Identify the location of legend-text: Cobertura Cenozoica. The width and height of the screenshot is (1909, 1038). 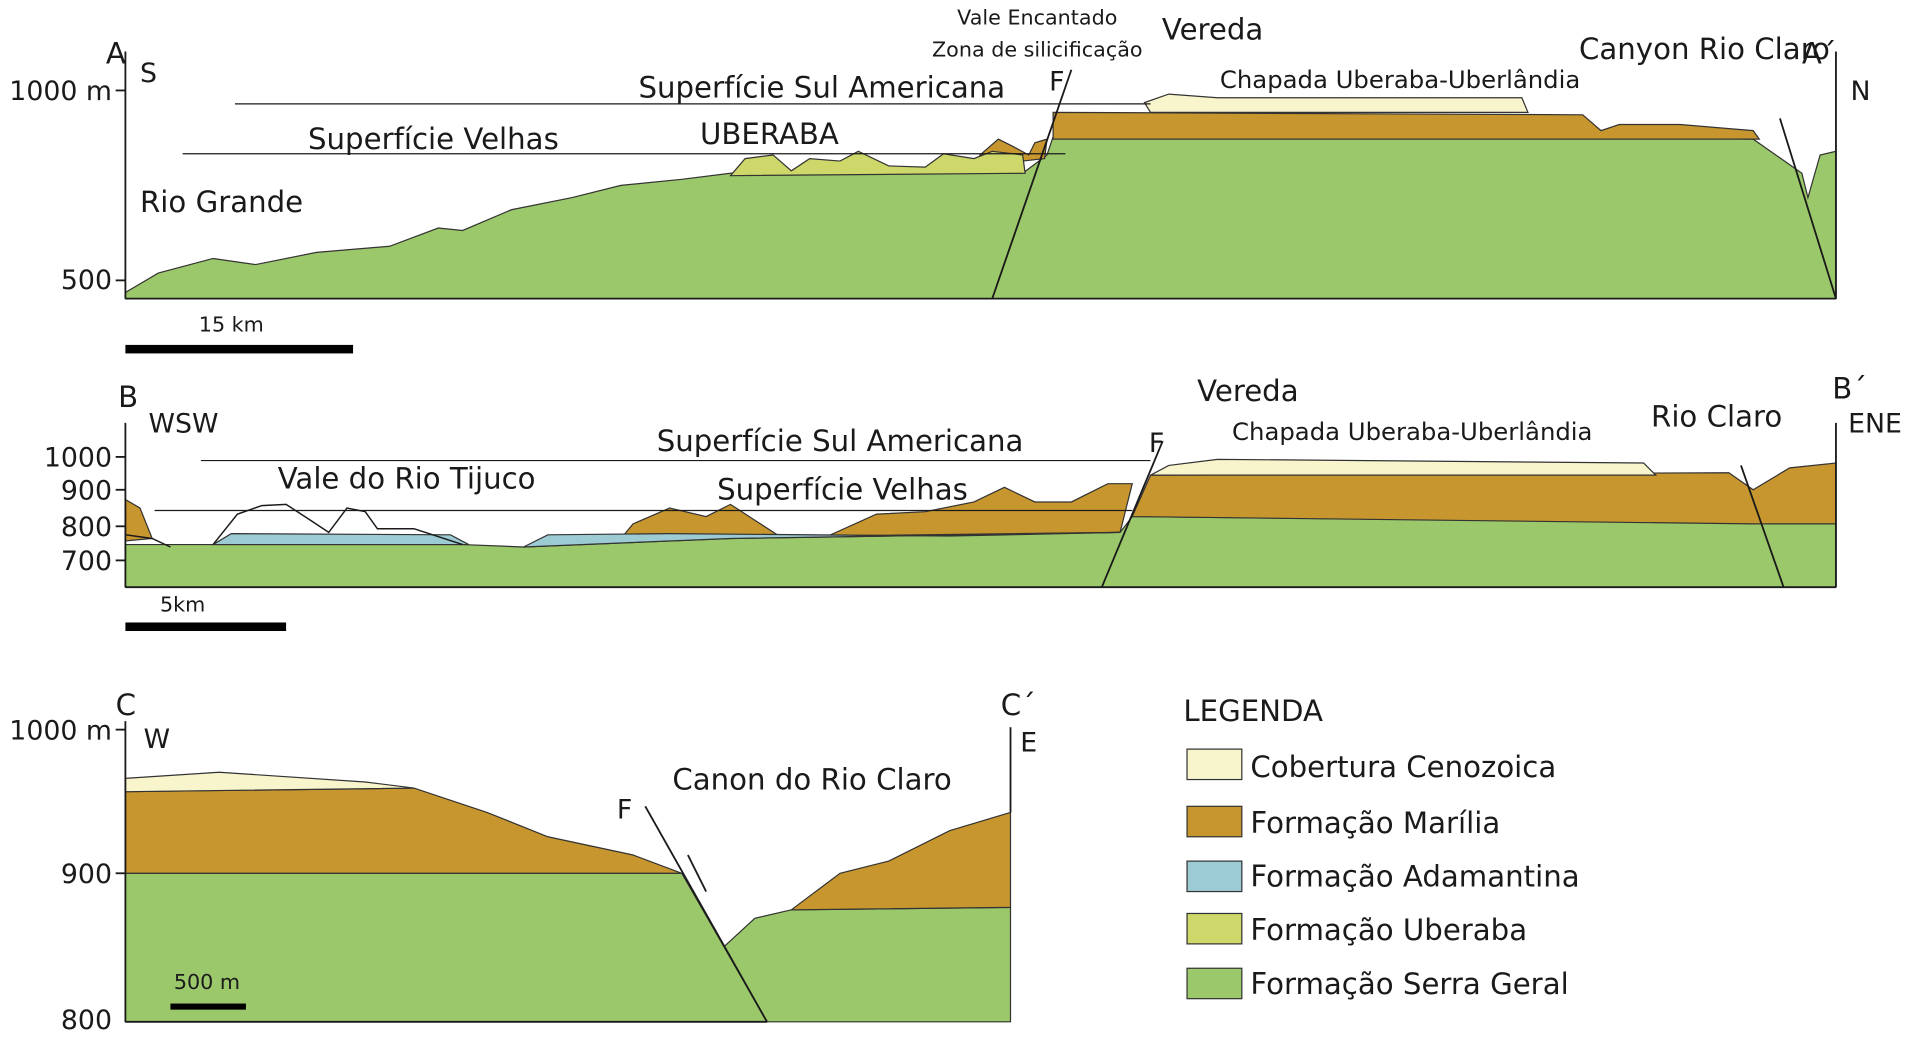
(1403, 767).